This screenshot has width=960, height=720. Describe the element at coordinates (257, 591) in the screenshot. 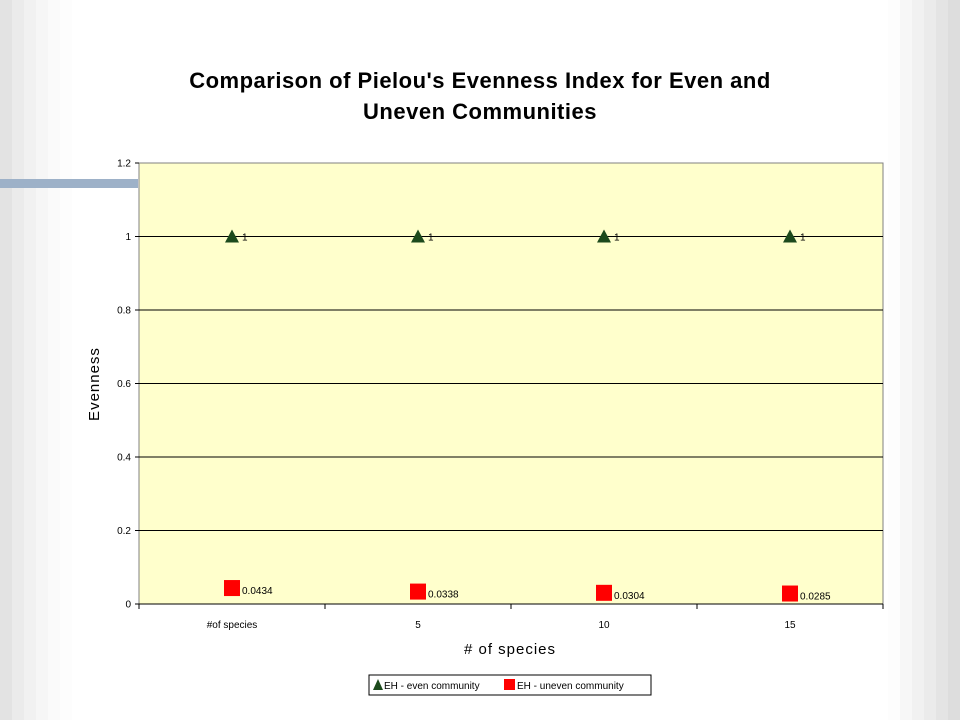

I see `data-label: 0.0434` at that location.